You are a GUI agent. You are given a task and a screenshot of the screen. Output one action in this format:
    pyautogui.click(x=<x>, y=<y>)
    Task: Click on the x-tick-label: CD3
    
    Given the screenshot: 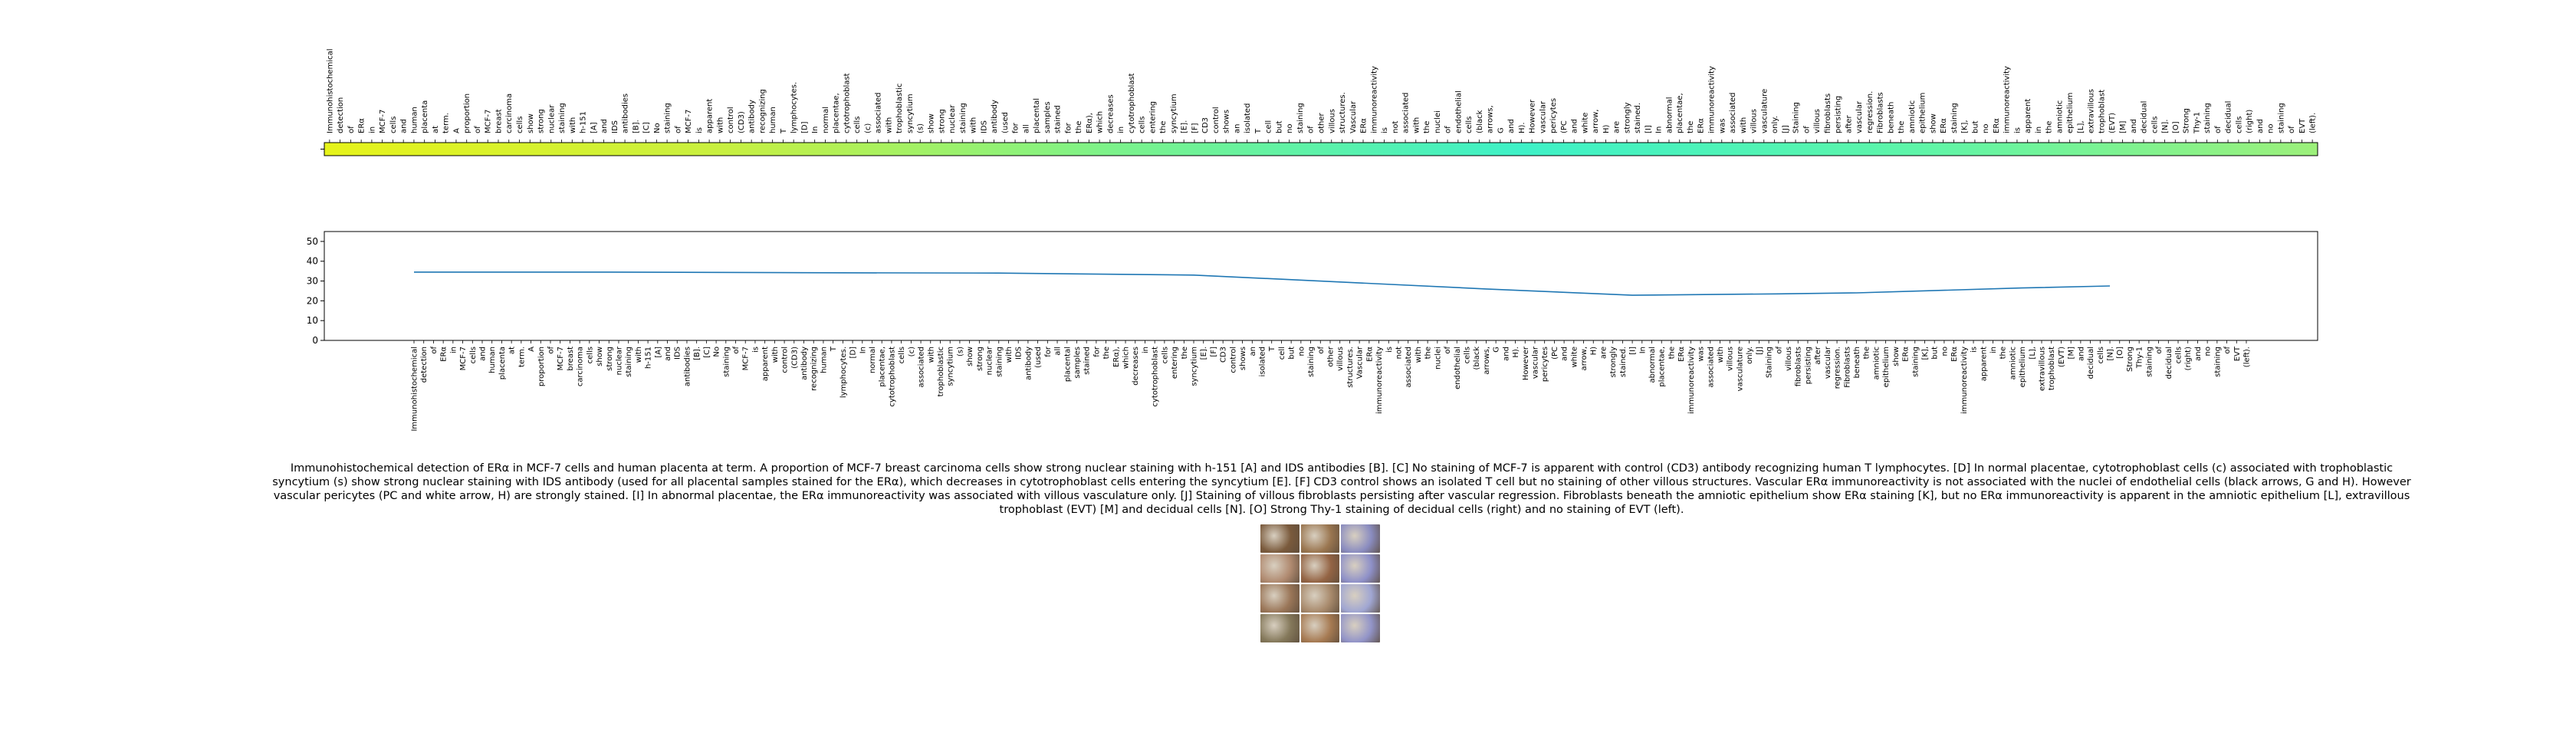 What is the action you would take?
    pyautogui.click(x=1224, y=355)
    